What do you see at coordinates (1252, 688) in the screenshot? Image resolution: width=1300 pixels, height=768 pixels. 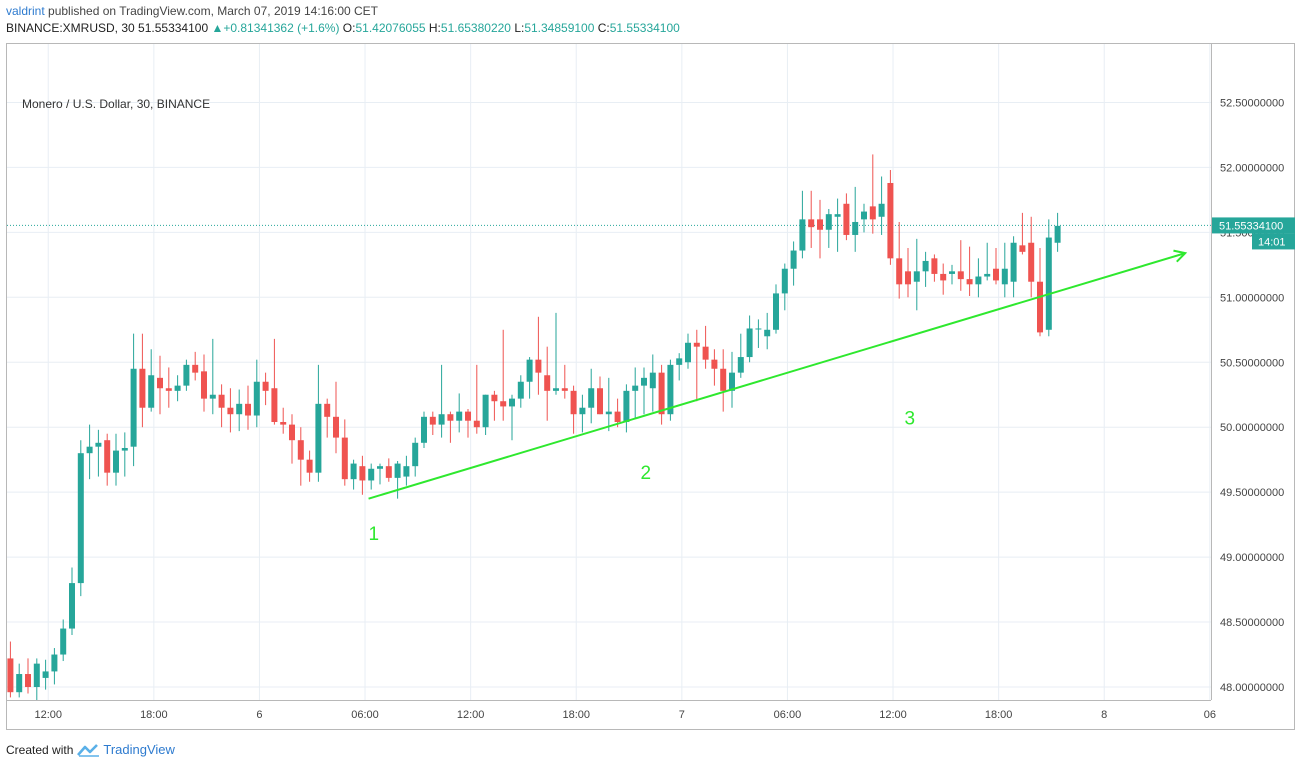 I see `y-tick-label: 48.00000000` at bounding box center [1252, 688].